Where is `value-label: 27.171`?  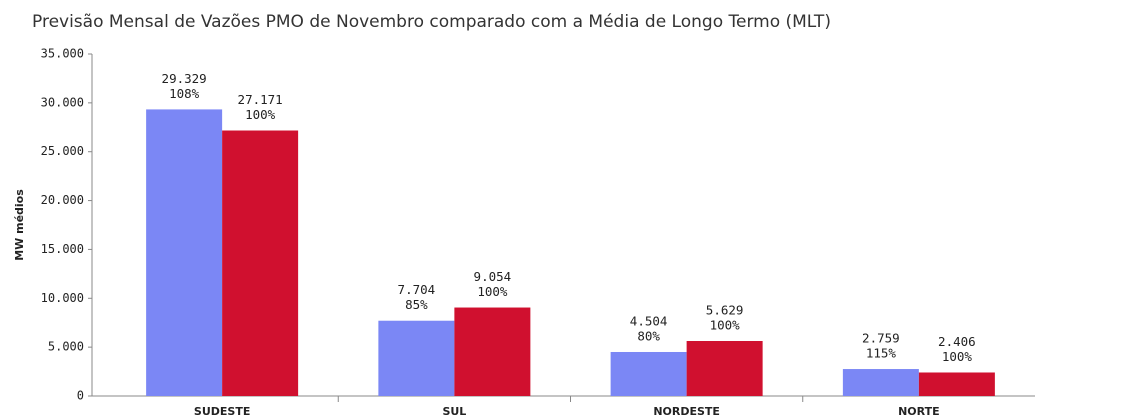
value-label: 27.171 is located at coordinates (260, 99).